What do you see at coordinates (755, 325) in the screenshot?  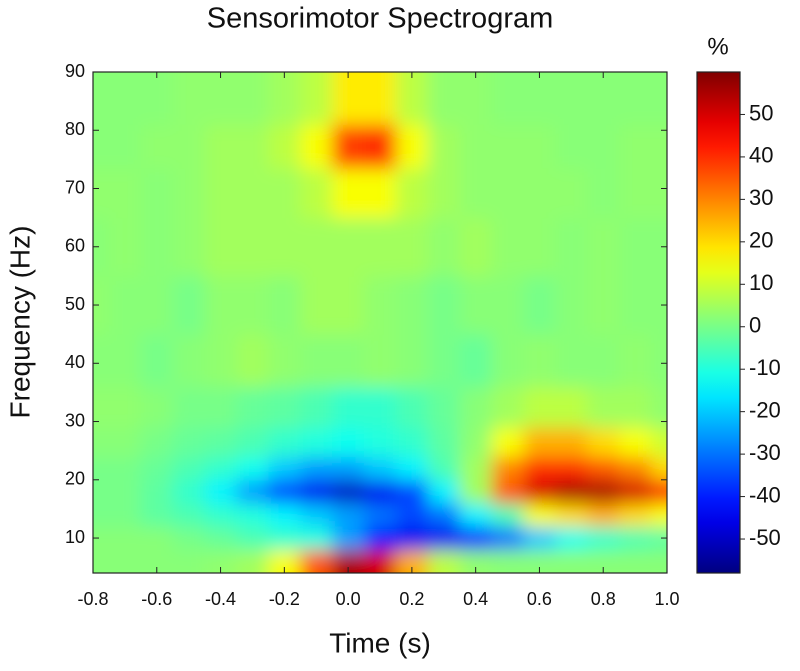 I see `colorbar-tick-label: 0` at bounding box center [755, 325].